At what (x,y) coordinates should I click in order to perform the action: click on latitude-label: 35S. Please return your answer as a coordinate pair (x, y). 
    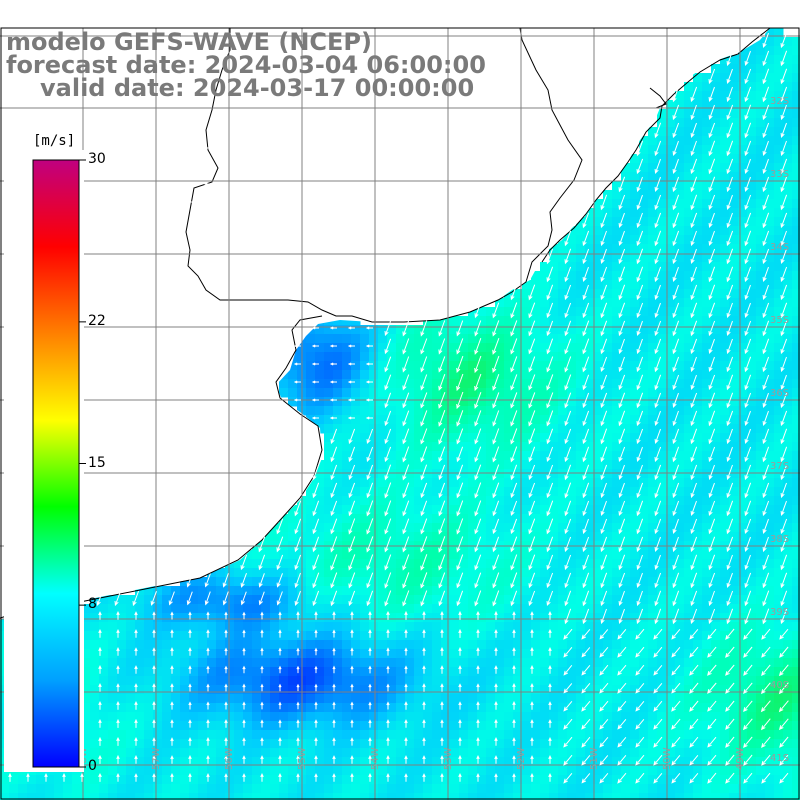
    Looking at the image, I should click on (779, 320).